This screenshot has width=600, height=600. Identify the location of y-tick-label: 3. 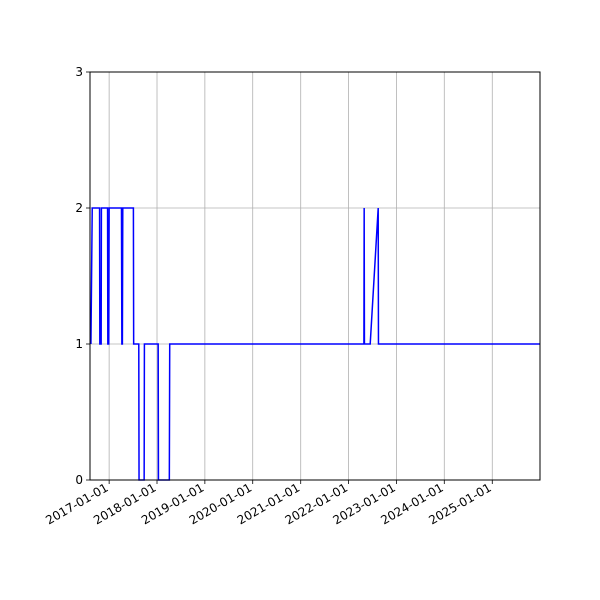
(79, 72).